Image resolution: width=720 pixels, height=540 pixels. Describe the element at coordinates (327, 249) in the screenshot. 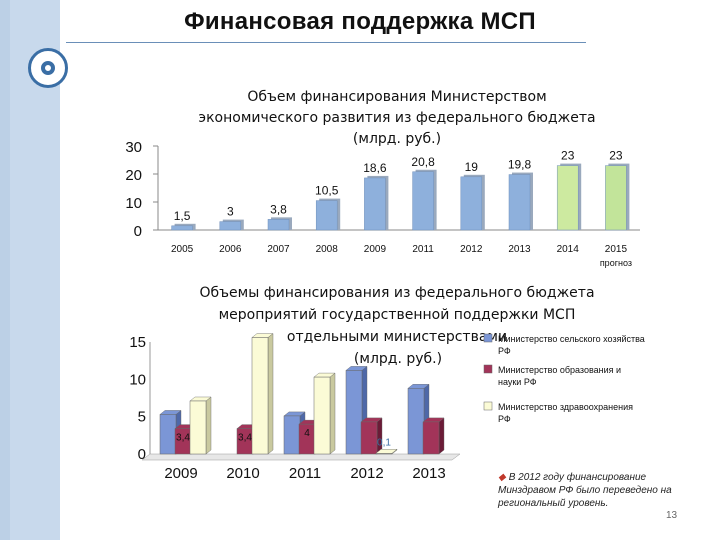

I see `chart1-x-tick-label: 2008` at that location.